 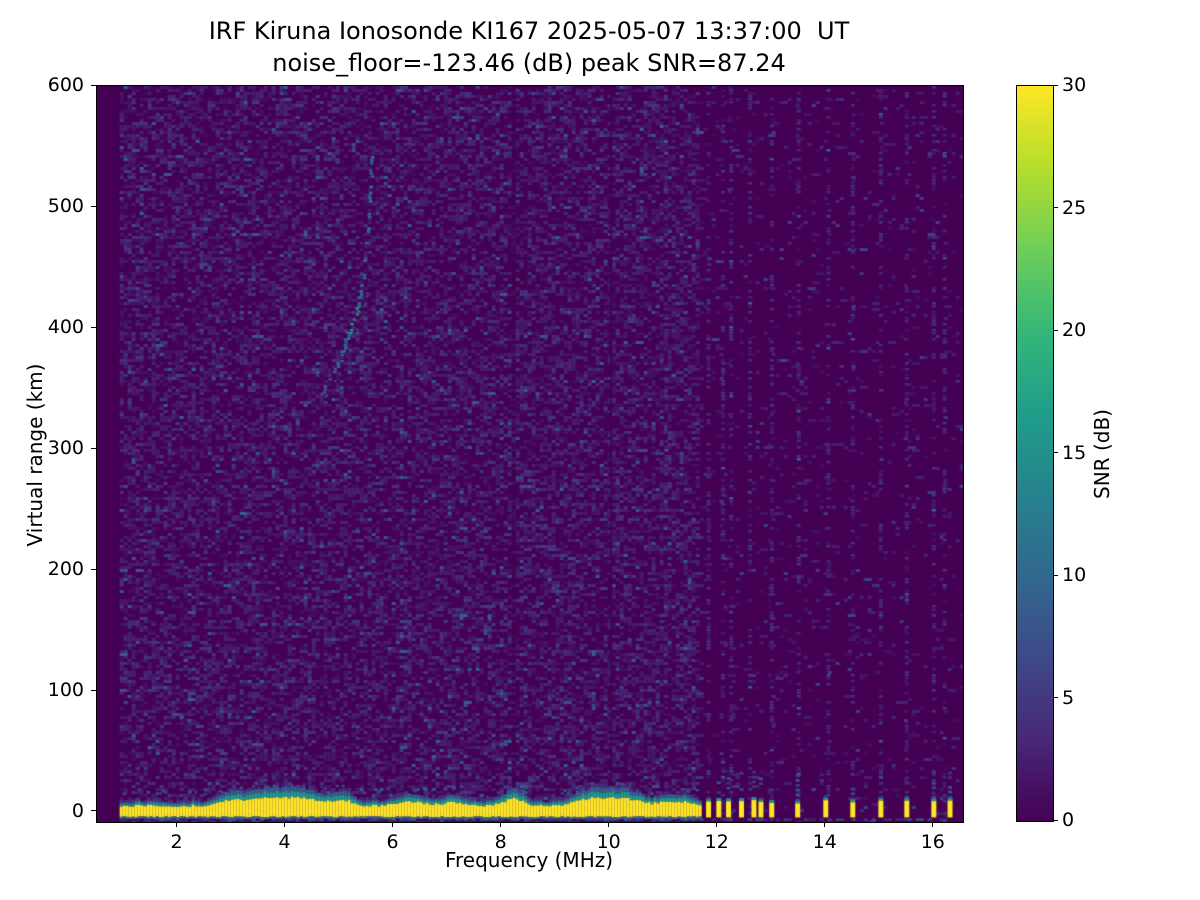 What do you see at coordinates (932, 842) in the screenshot?
I see `x-tick-label: 16` at bounding box center [932, 842].